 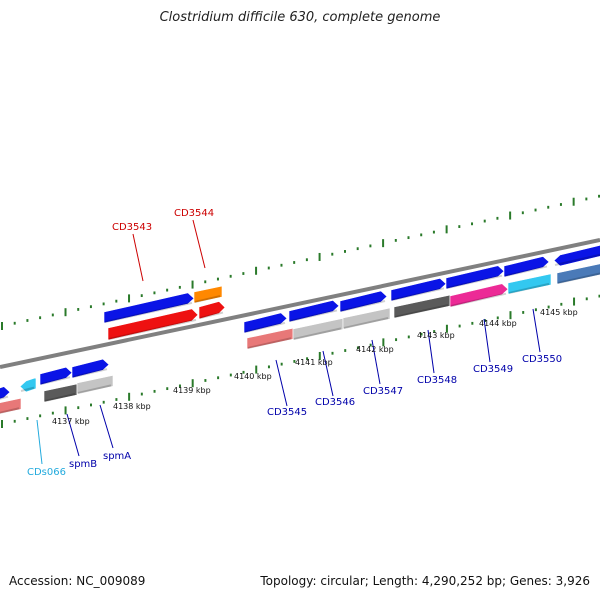 What do you see at coordinates (314, 362) in the screenshot?
I see `kbp-label: 4141 kbp` at bounding box center [314, 362].